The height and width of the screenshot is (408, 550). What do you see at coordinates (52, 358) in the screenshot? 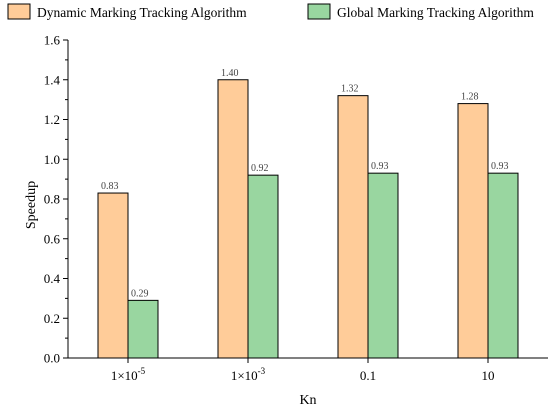
I see `y-tick-label: 0.0` at bounding box center [52, 358].